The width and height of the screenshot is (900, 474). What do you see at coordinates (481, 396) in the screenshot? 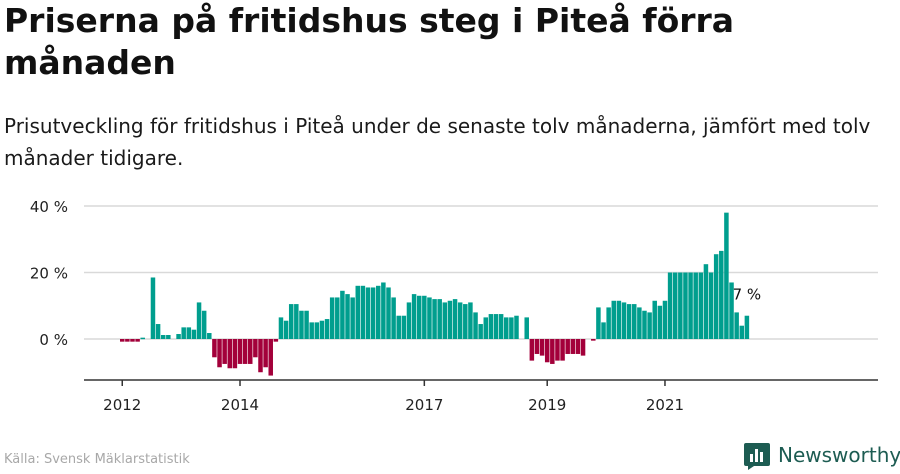
I see `x-axis: 2012 2014 2017 2019 2021` at bounding box center [481, 396].